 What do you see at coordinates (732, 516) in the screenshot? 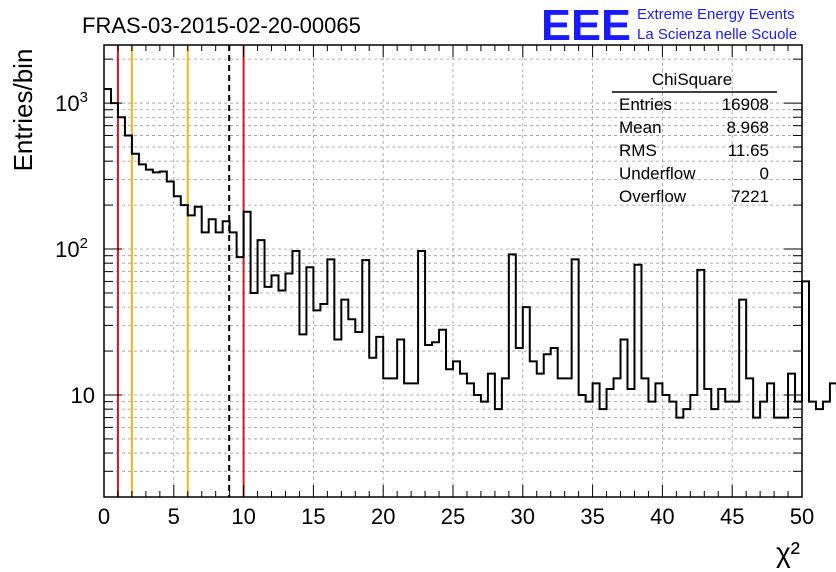
I see `x-tick-label: 45` at bounding box center [732, 516].